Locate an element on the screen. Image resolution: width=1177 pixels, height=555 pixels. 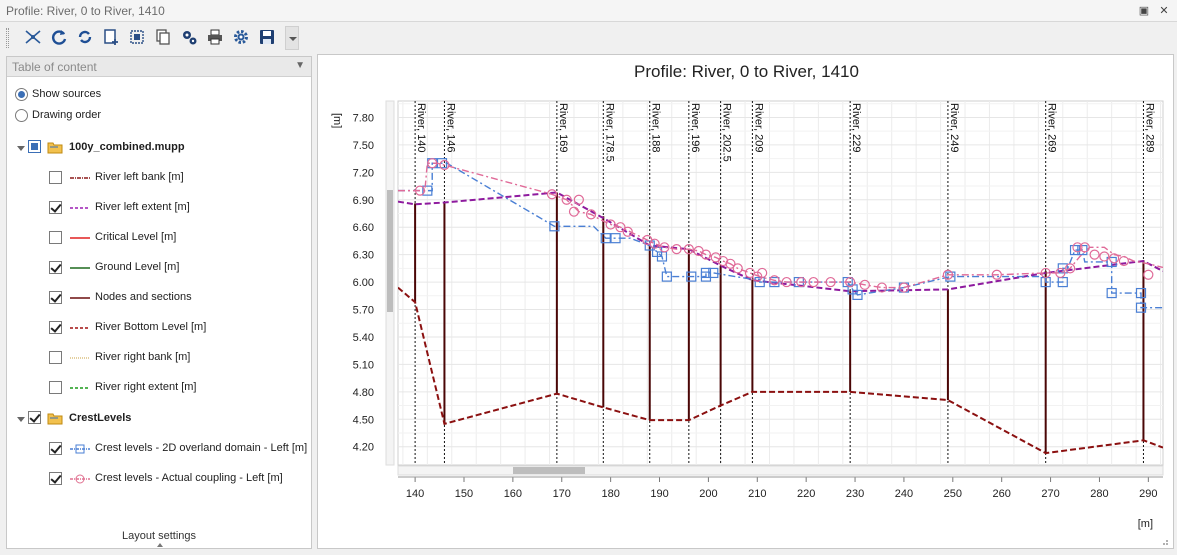
print-icon is located at coordinates (215, 37).